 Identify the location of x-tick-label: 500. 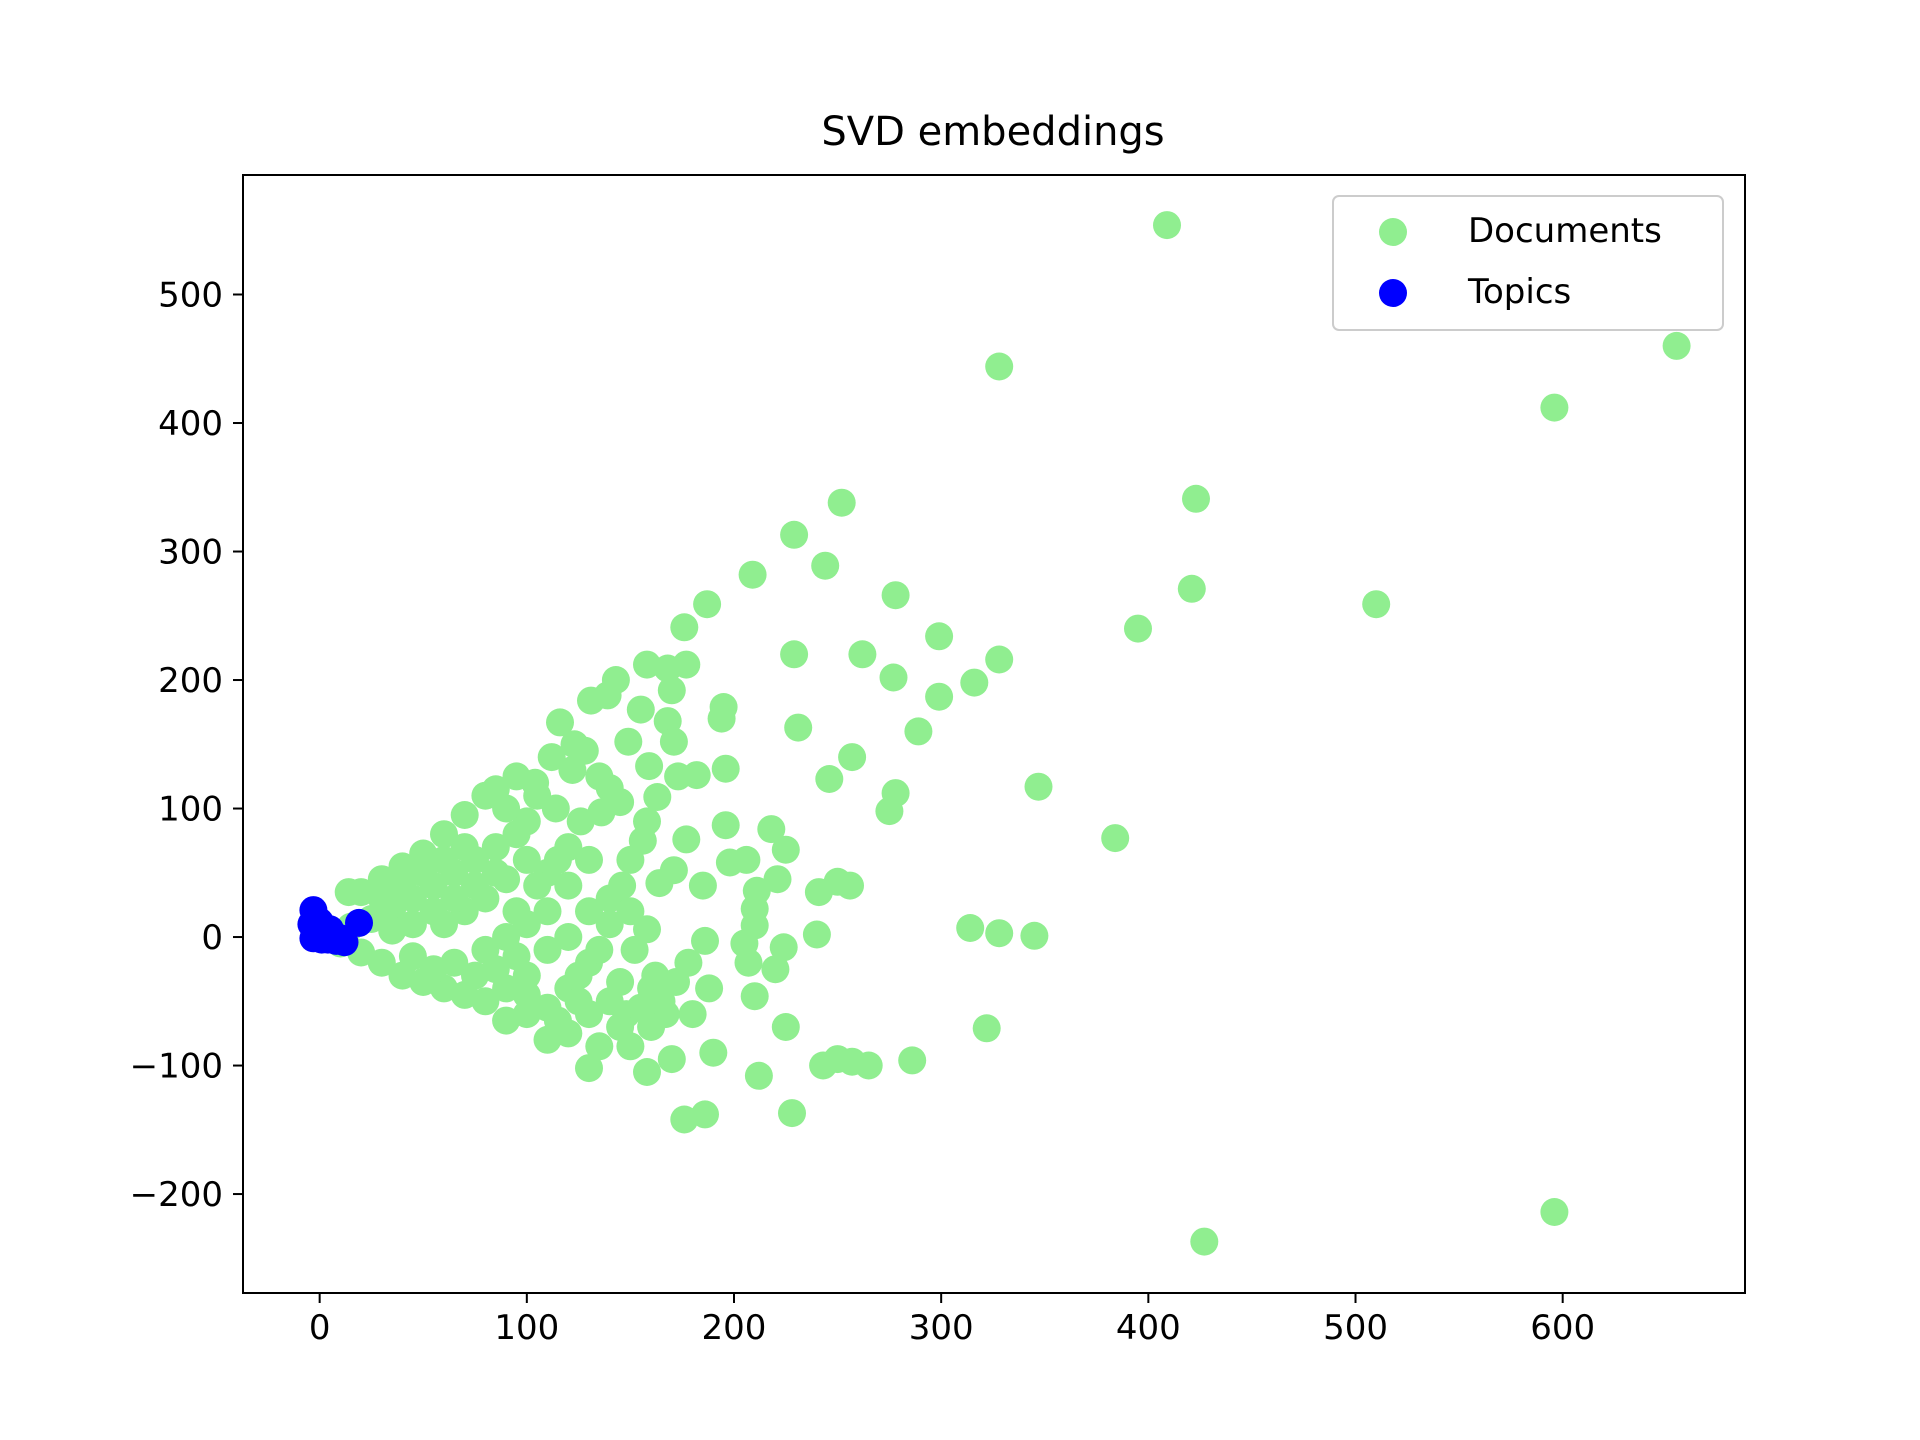
(1355, 1328).